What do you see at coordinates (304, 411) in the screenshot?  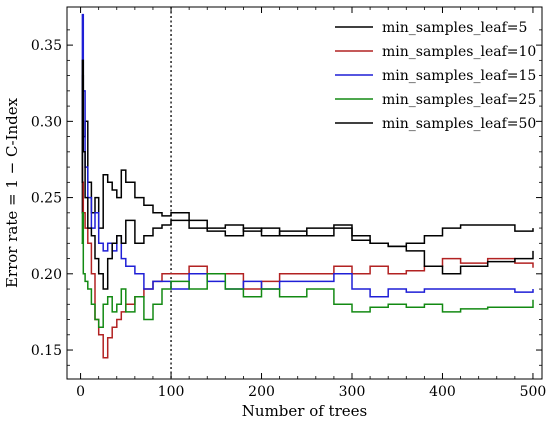 I see `x-axis-label: Number of trees` at bounding box center [304, 411].